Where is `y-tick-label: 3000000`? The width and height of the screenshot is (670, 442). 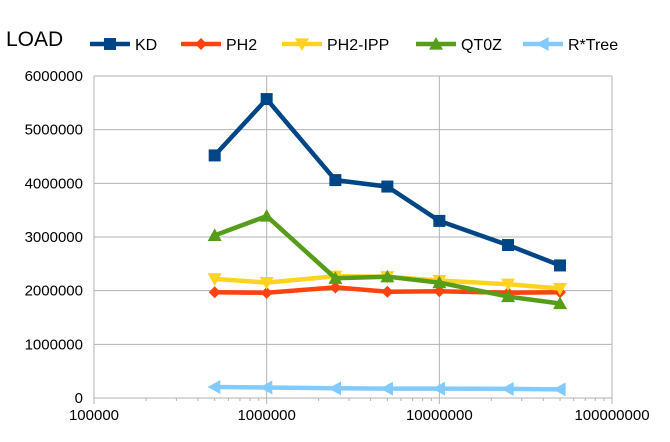
y-tick-label: 3000000 is located at coordinates (54, 237).